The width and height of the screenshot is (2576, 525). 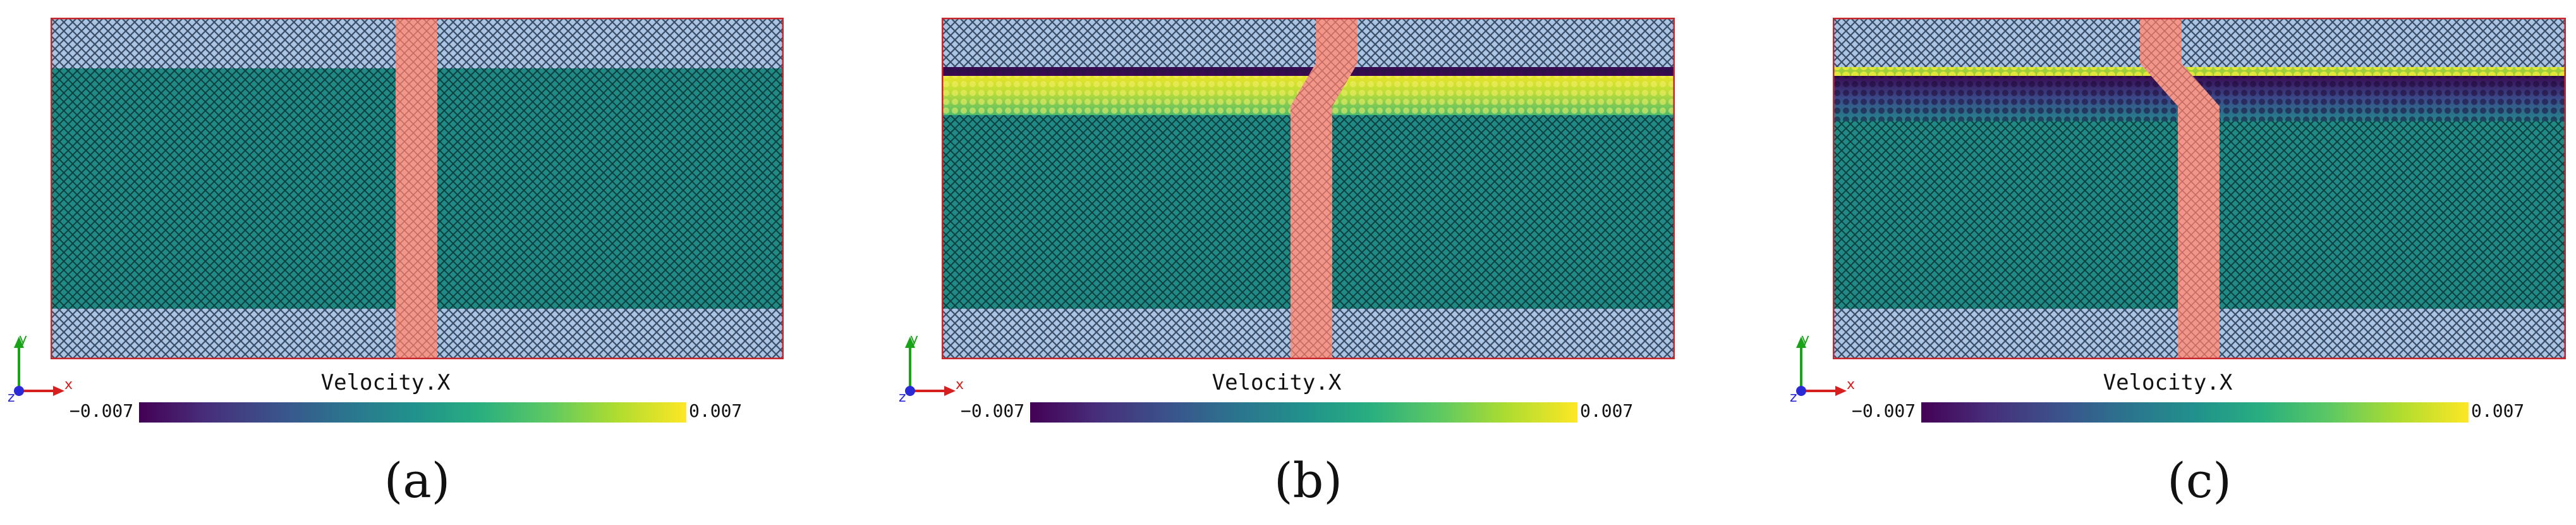 What do you see at coordinates (2199, 480) in the screenshot?
I see `panel-label: (c)` at bounding box center [2199, 480].